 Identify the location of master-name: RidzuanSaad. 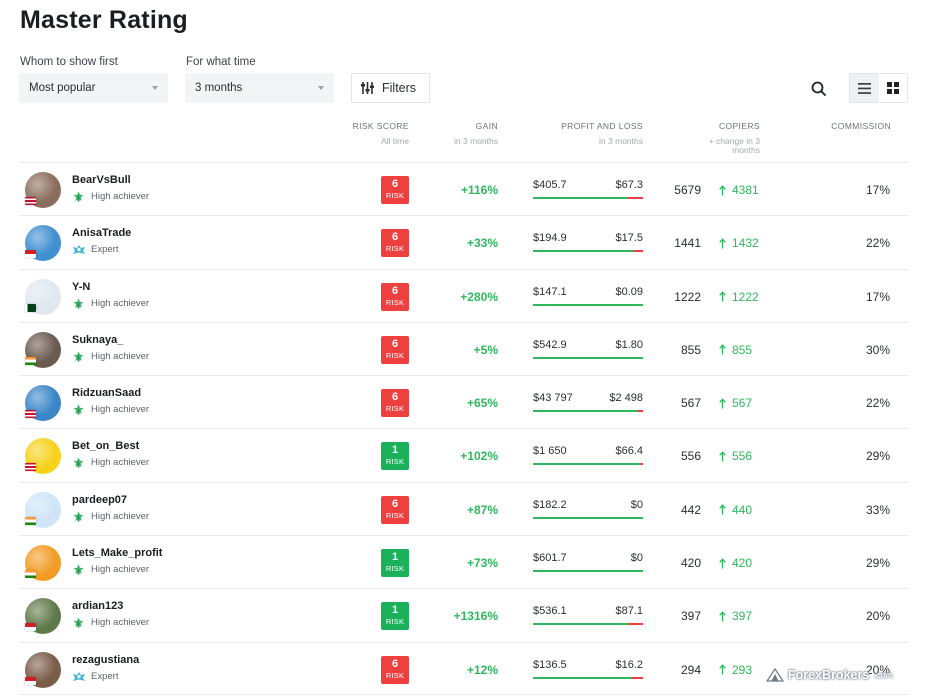
(107, 393).